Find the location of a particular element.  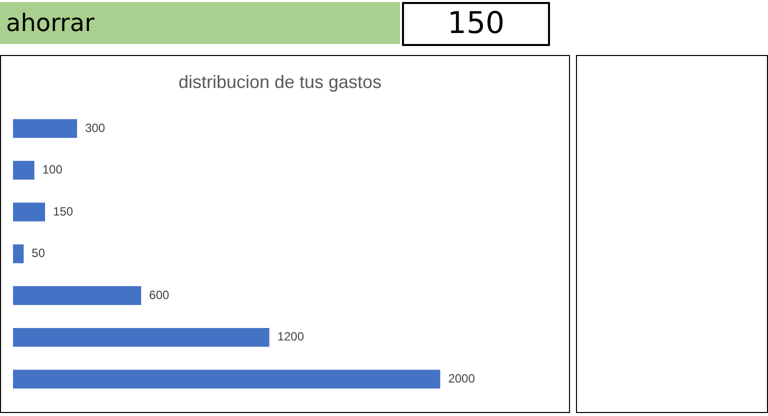

text: 150 is located at coordinates (476, 24).